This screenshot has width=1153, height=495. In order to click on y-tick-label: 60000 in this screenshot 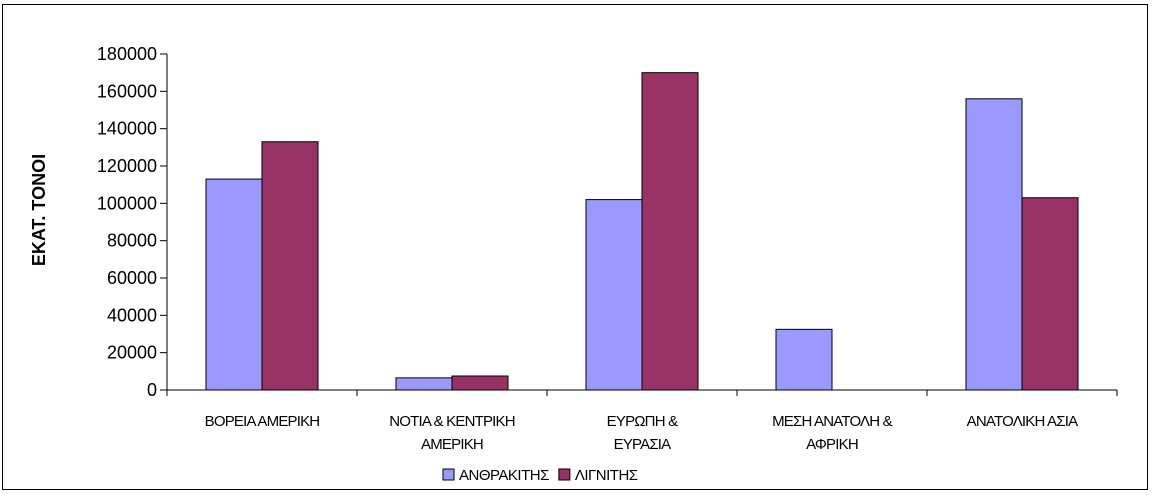, I will do `click(132, 278)`.